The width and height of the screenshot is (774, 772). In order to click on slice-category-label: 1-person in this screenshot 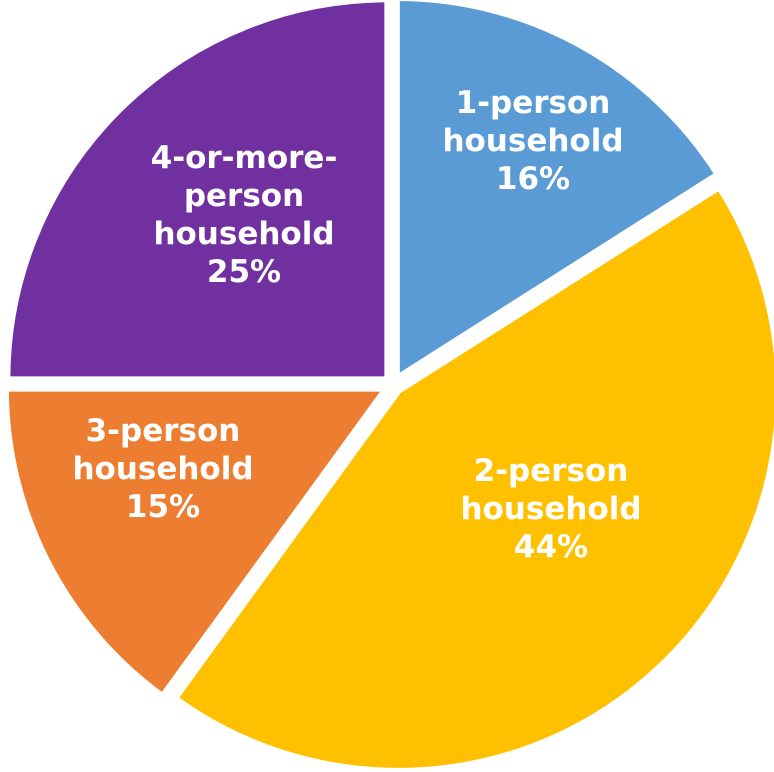, I will do `click(533, 103)`.